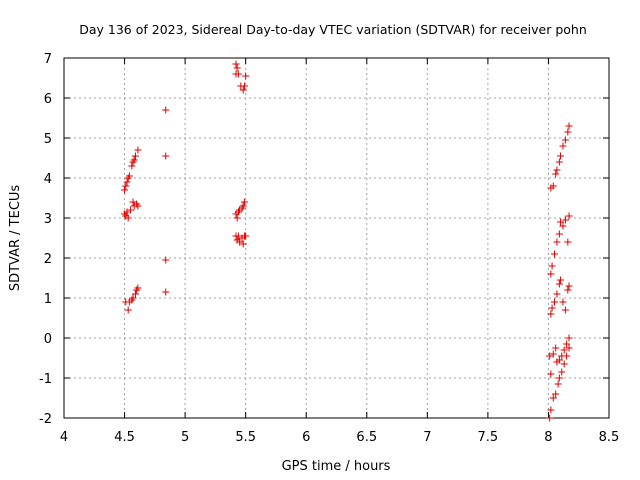 This screenshot has height=480, width=640. Describe the element at coordinates (48, 219) in the screenshot. I see `y-tick-label: 3` at that location.